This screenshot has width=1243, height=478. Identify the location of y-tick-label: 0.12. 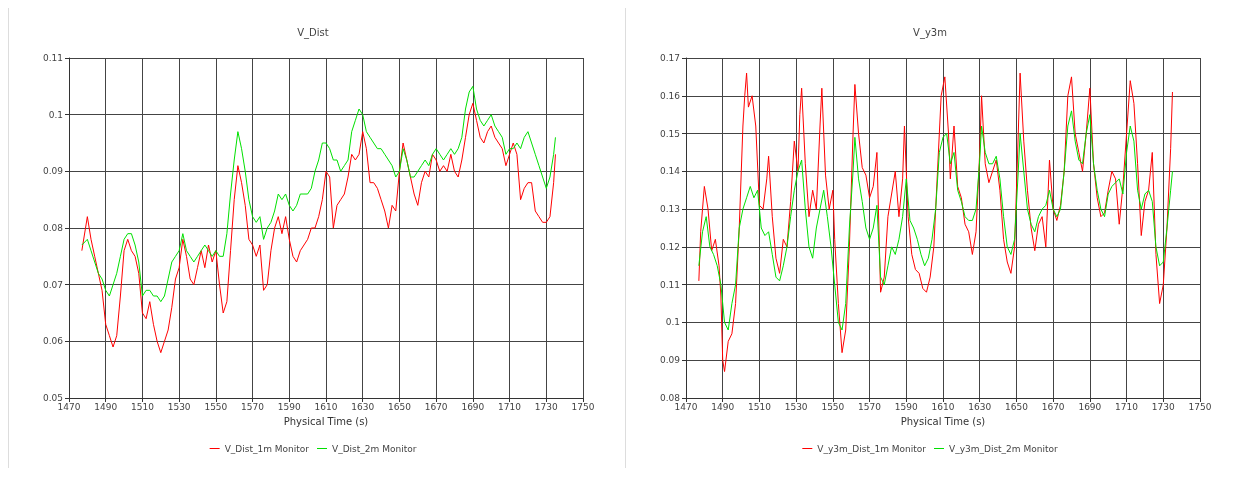
(669, 246).